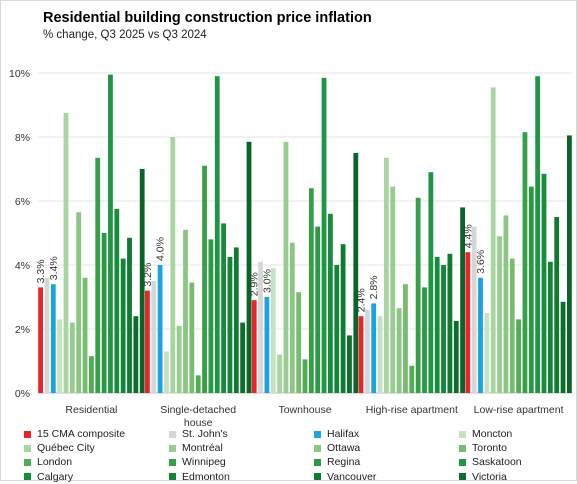 This screenshot has width=577, height=484. Describe the element at coordinates (362, 300) in the screenshot. I see `data-label: 2.4%` at that location.